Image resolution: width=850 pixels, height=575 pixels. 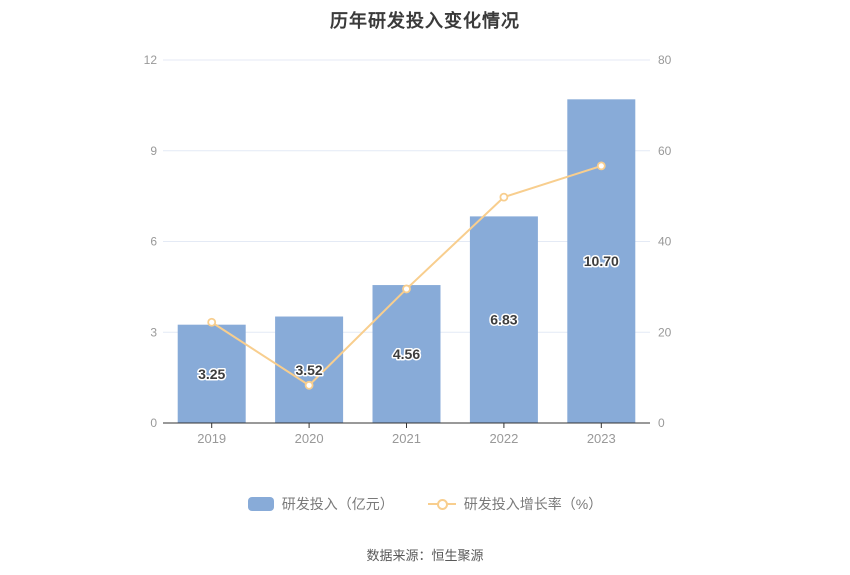 I want to click on bar-value-label: 3.52, so click(x=308, y=370).